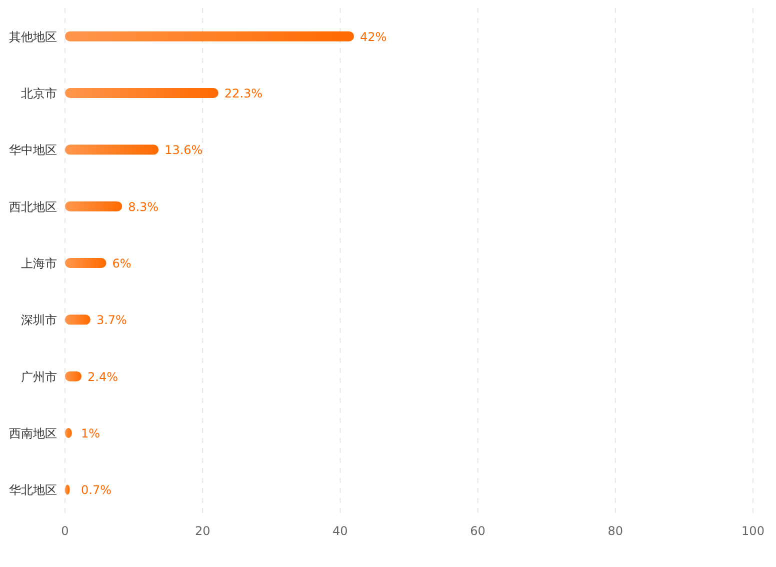 Image resolution: width=776 pixels, height=567 pixels. What do you see at coordinates (183, 150) in the screenshot?
I see `data-label: 13.6%` at bounding box center [183, 150].